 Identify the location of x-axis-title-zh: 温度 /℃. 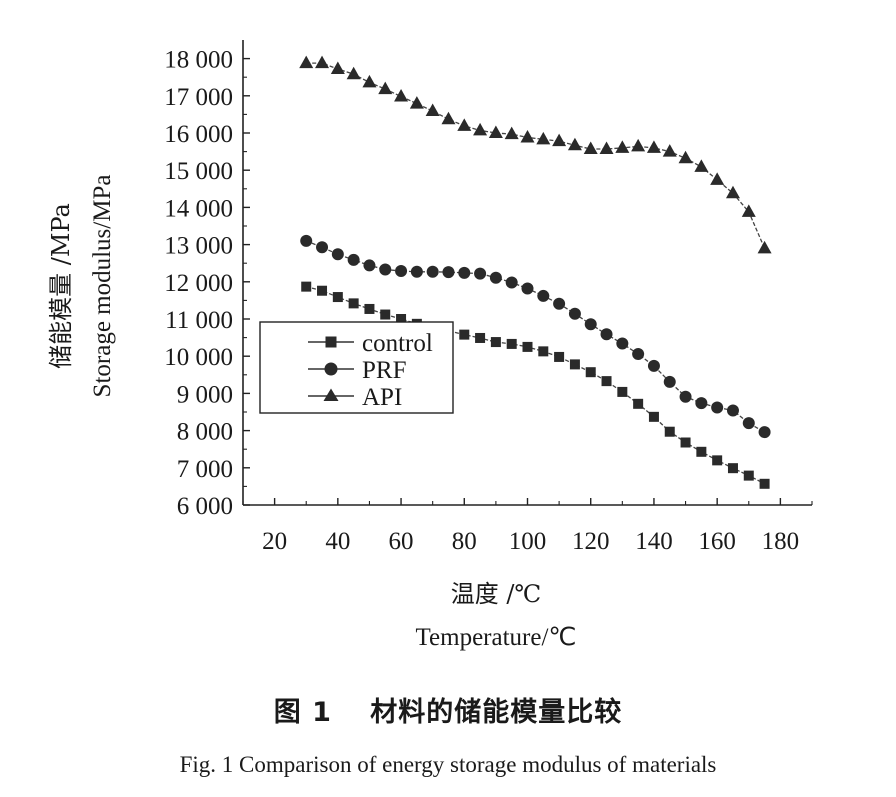
(496, 594).